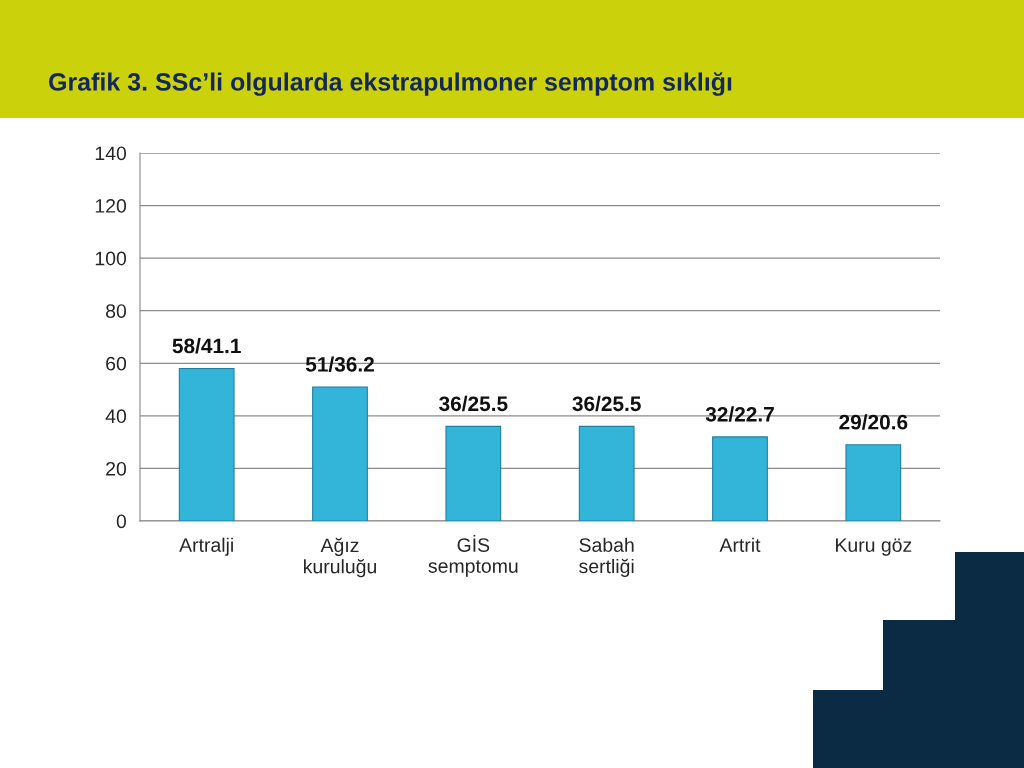 The image size is (1024, 768). Describe the element at coordinates (111, 153) in the screenshot. I see `y-tick-label: 140` at that location.